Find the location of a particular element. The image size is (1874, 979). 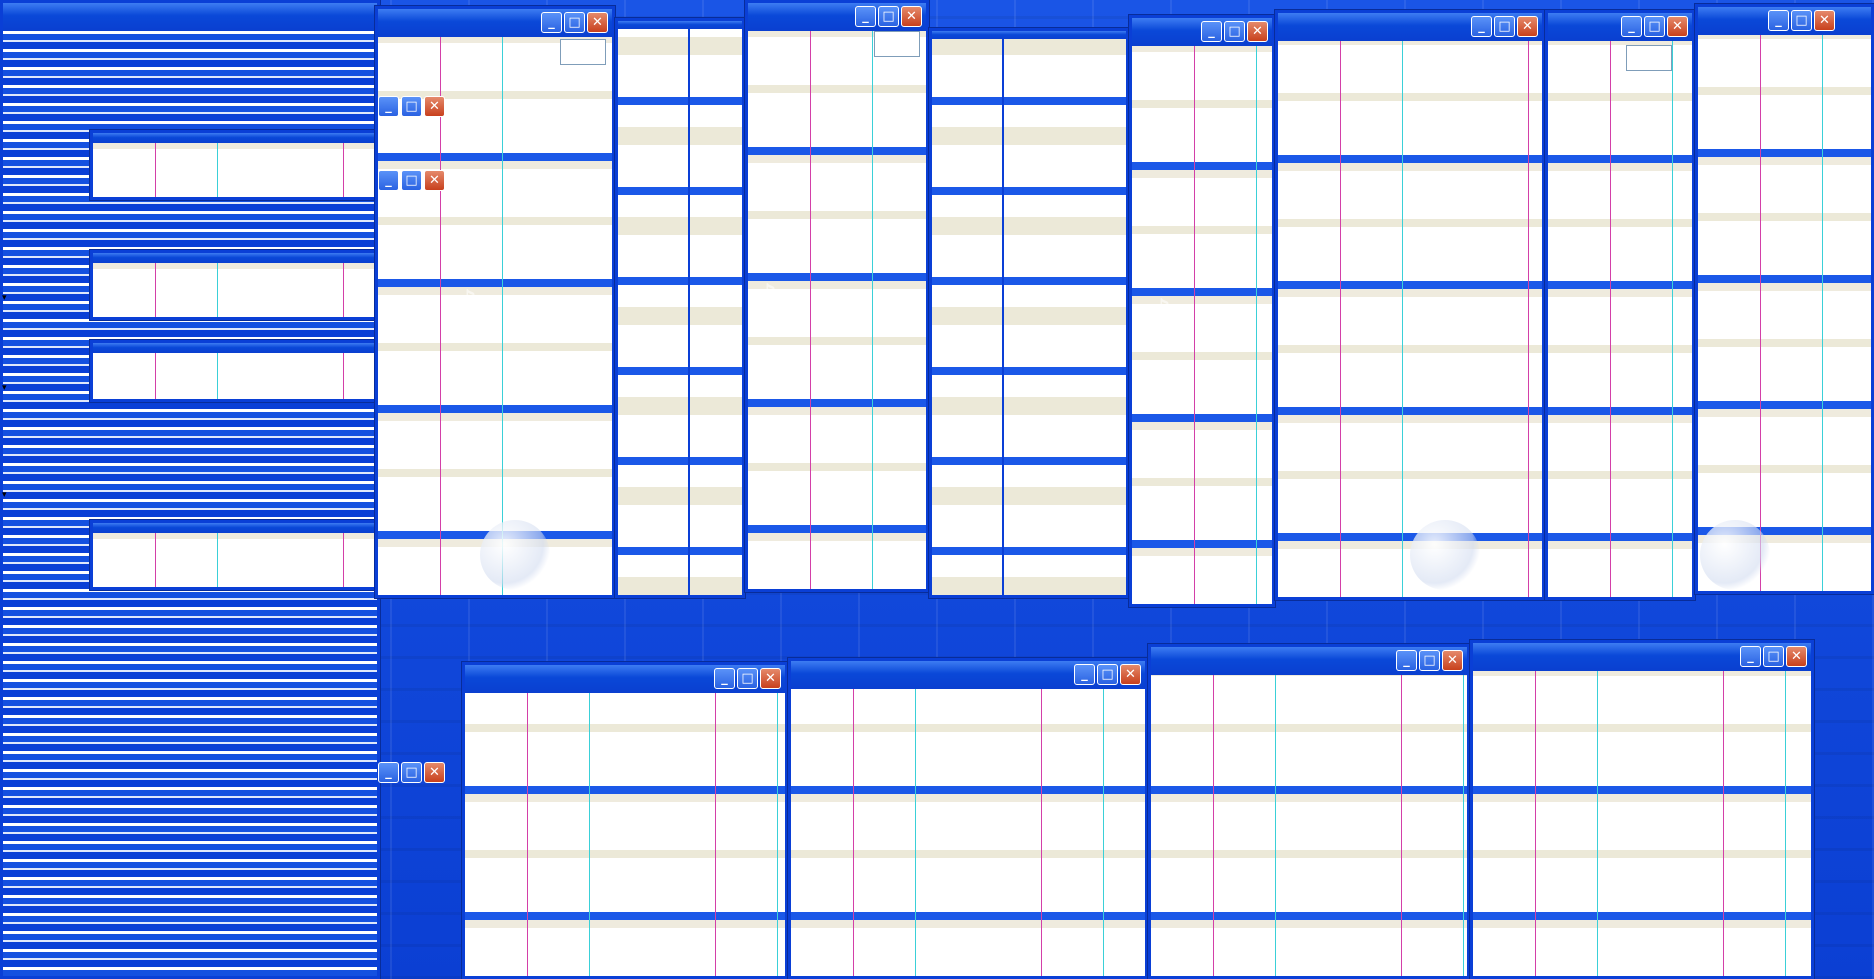

window-12: _ □ ✕ is located at coordinates (1642, 809).